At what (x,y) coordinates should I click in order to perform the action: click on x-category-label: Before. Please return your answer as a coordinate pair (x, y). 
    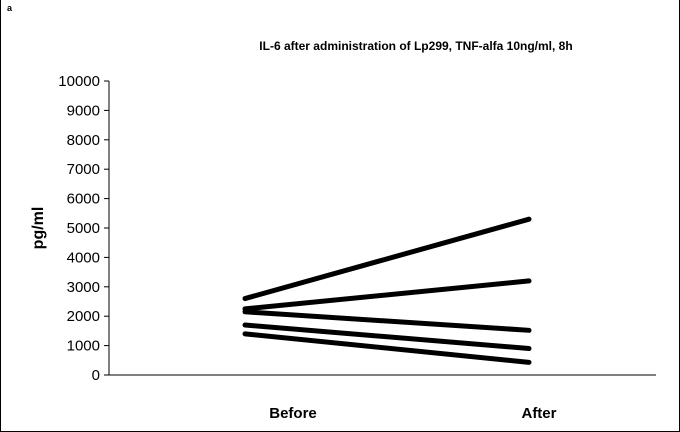
    Looking at the image, I should click on (293, 413).